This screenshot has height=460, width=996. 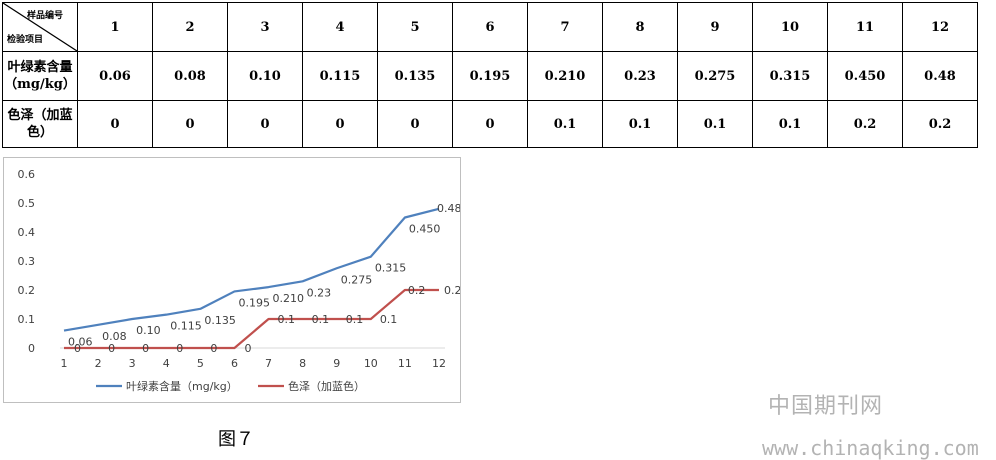 What do you see at coordinates (64, 363) in the screenshot?
I see `x-tick-label: 1` at bounding box center [64, 363].